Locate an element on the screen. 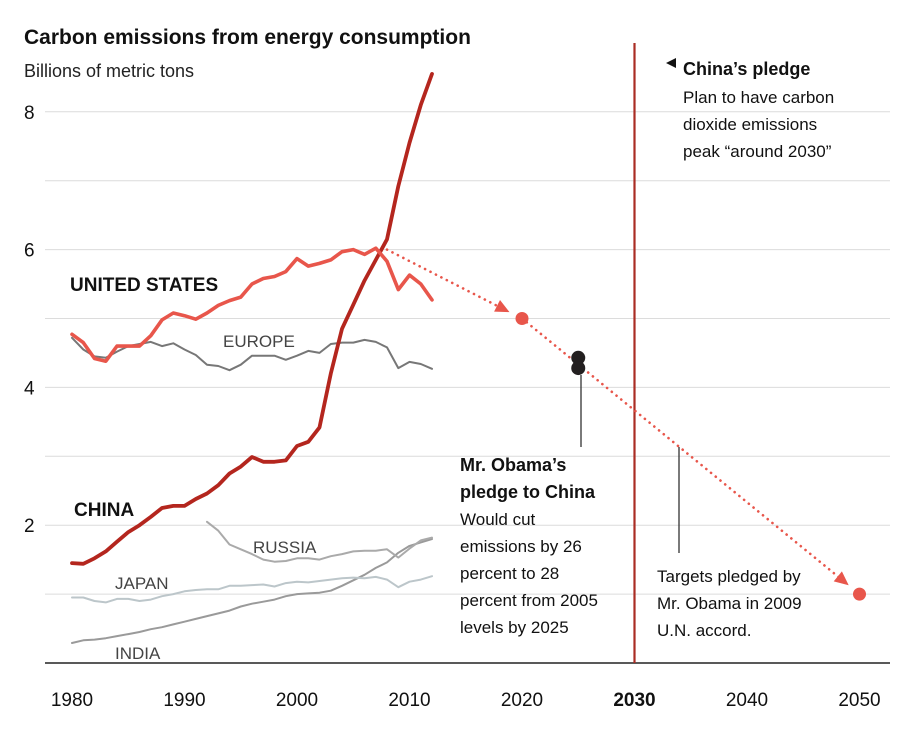  label-china: CHINA is located at coordinates (104, 510).